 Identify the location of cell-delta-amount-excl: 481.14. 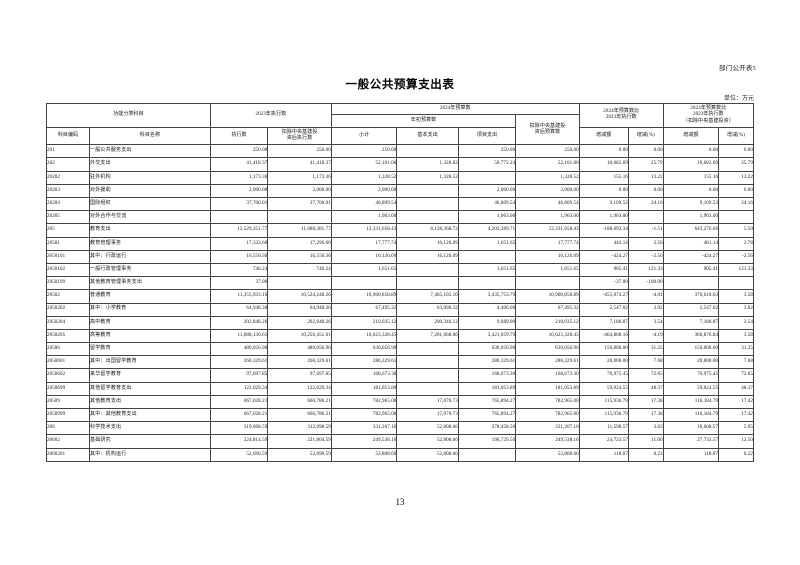
(691, 243).